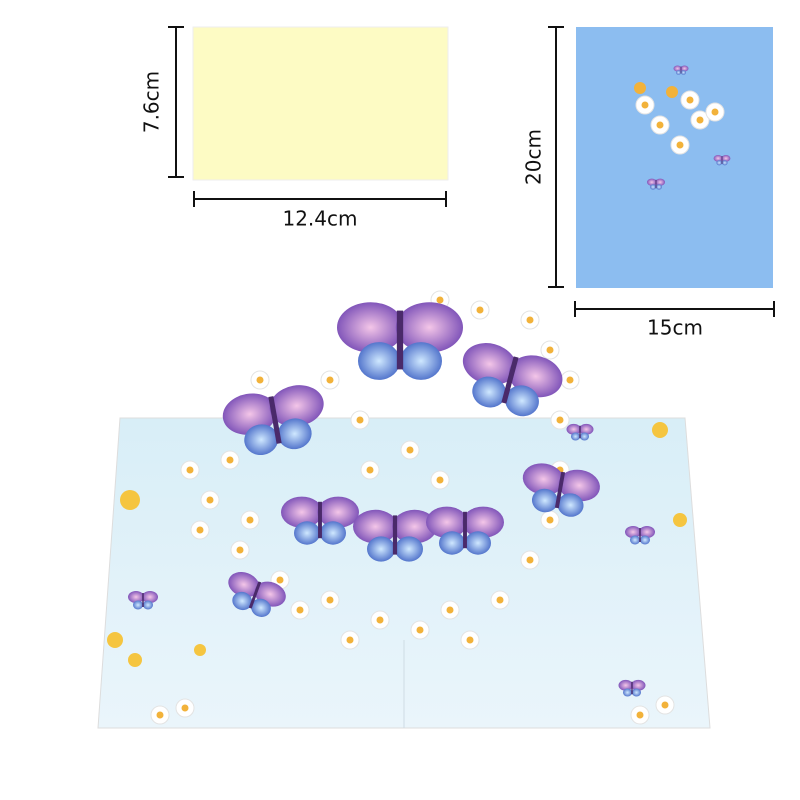 Image resolution: width=800 pixels, height=800 pixels. Describe the element at coordinates (320, 199) in the screenshot. I see `envelope-width-dimension` at that location.